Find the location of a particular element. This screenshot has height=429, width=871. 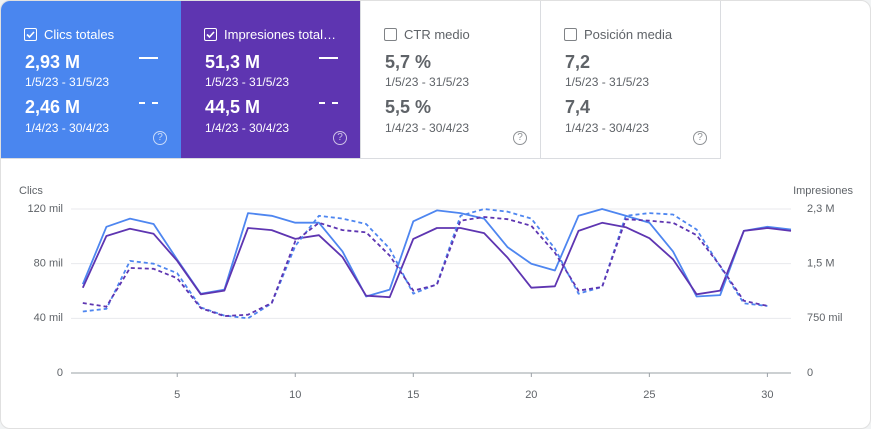

card-label: CTR medio is located at coordinates (427, 34).